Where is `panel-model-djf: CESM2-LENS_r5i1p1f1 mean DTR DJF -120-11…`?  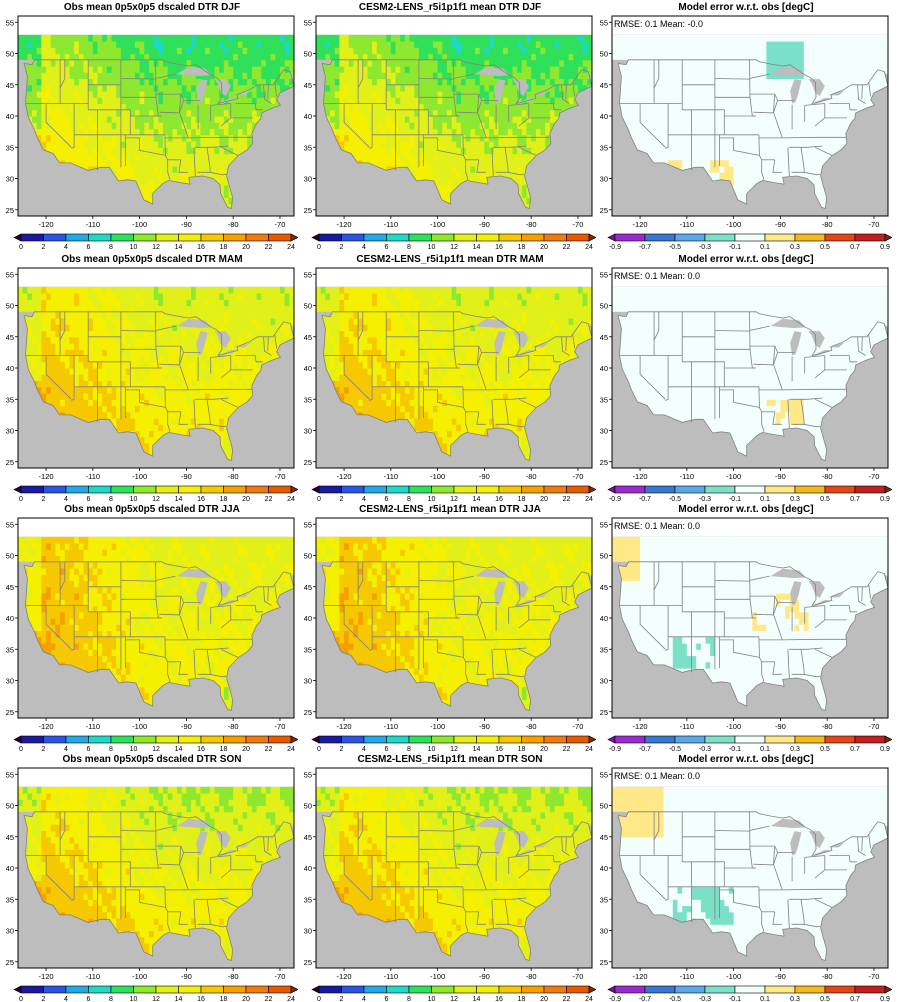
panel-model-djf: CESM2-LENS_r5i1p1f1 mean DTR DJF -120-11… is located at coordinates (450, 125).